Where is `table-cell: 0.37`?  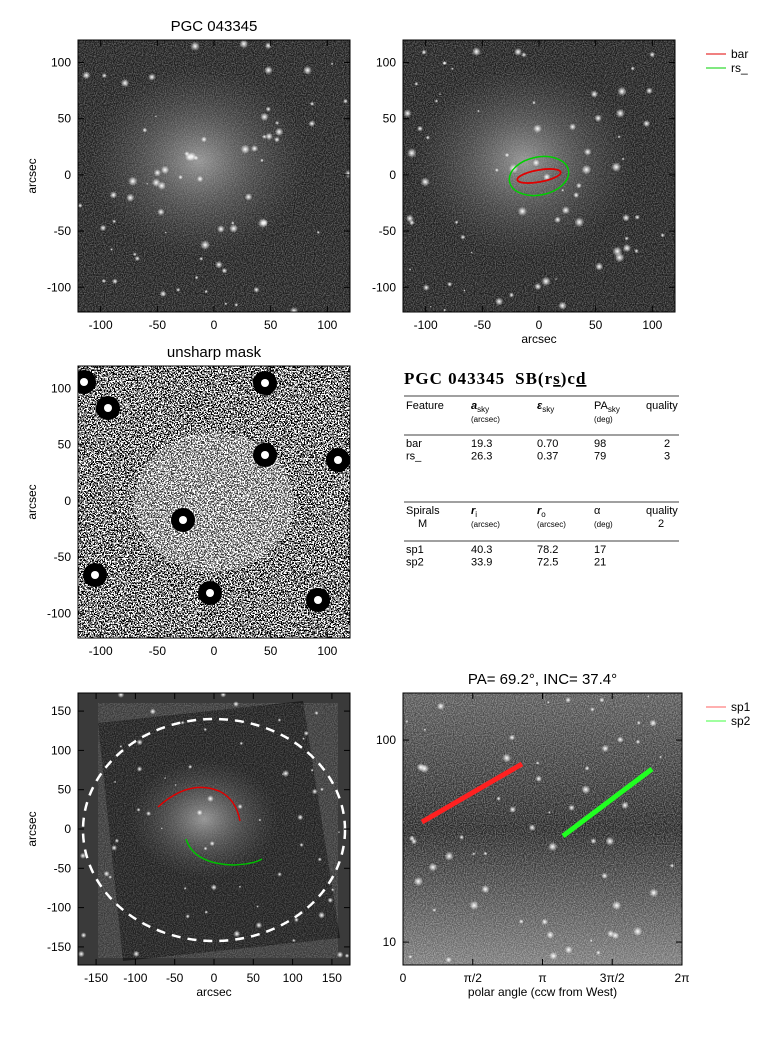 table-cell: 0.37 is located at coordinates (547, 457).